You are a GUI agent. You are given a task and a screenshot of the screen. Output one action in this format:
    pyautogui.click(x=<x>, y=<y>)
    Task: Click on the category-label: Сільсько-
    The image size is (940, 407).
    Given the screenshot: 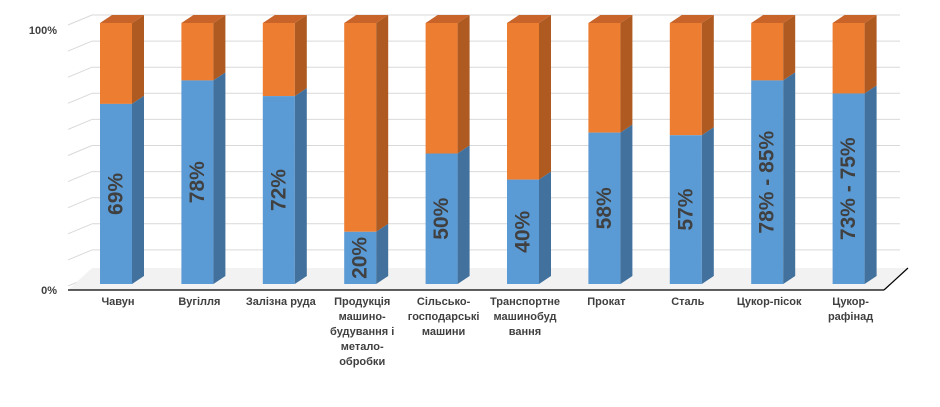 What is the action you would take?
    pyautogui.click(x=444, y=302)
    